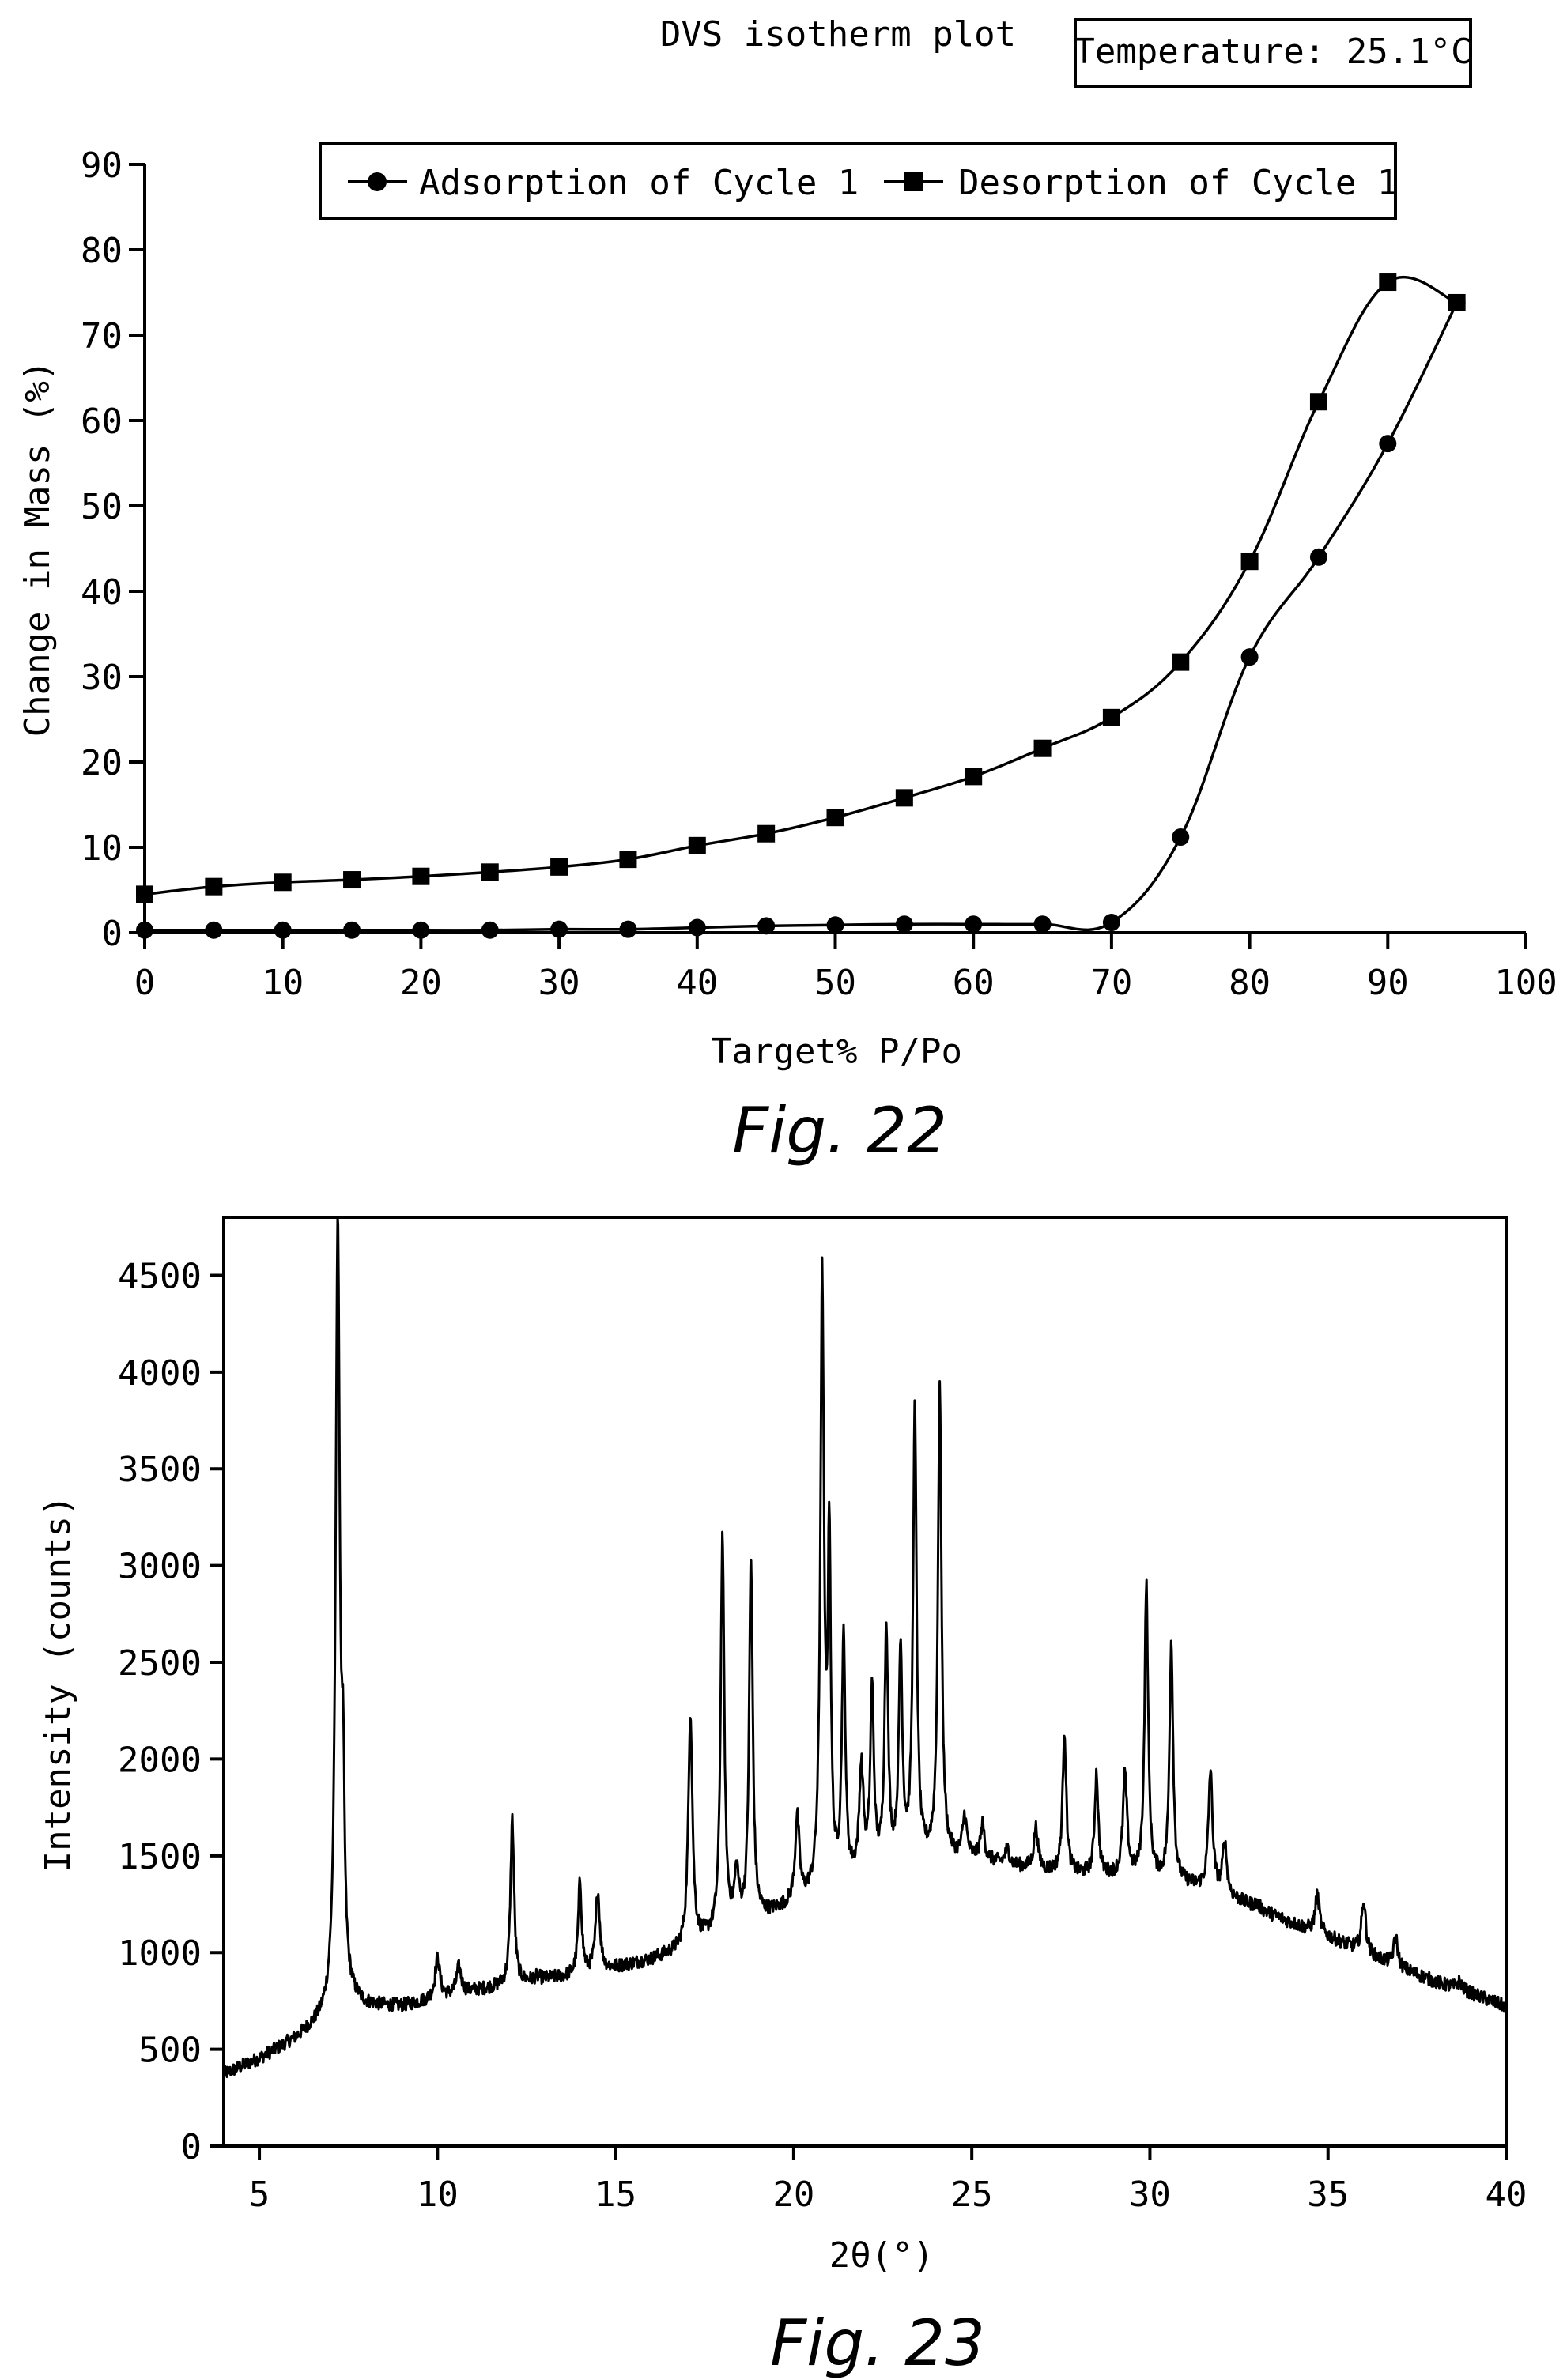 The width and height of the screenshot is (1567, 2380). What do you see at coordinates (113, 549) in the screenshot?
I see `y-ticks: 0 10 20 30 40 50 60 70 80 90` at bounding box center [113, 549].